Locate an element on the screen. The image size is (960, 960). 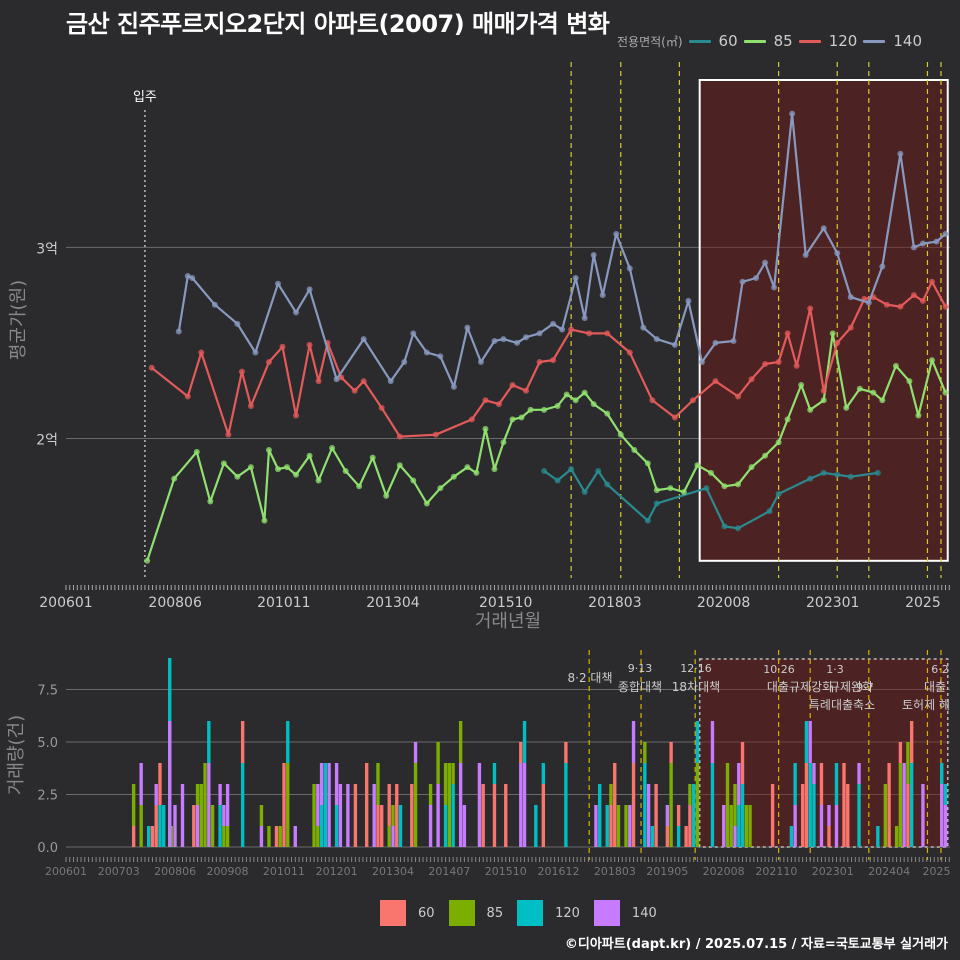
legend-item-85: 85 is located at coordinates (768, 41).